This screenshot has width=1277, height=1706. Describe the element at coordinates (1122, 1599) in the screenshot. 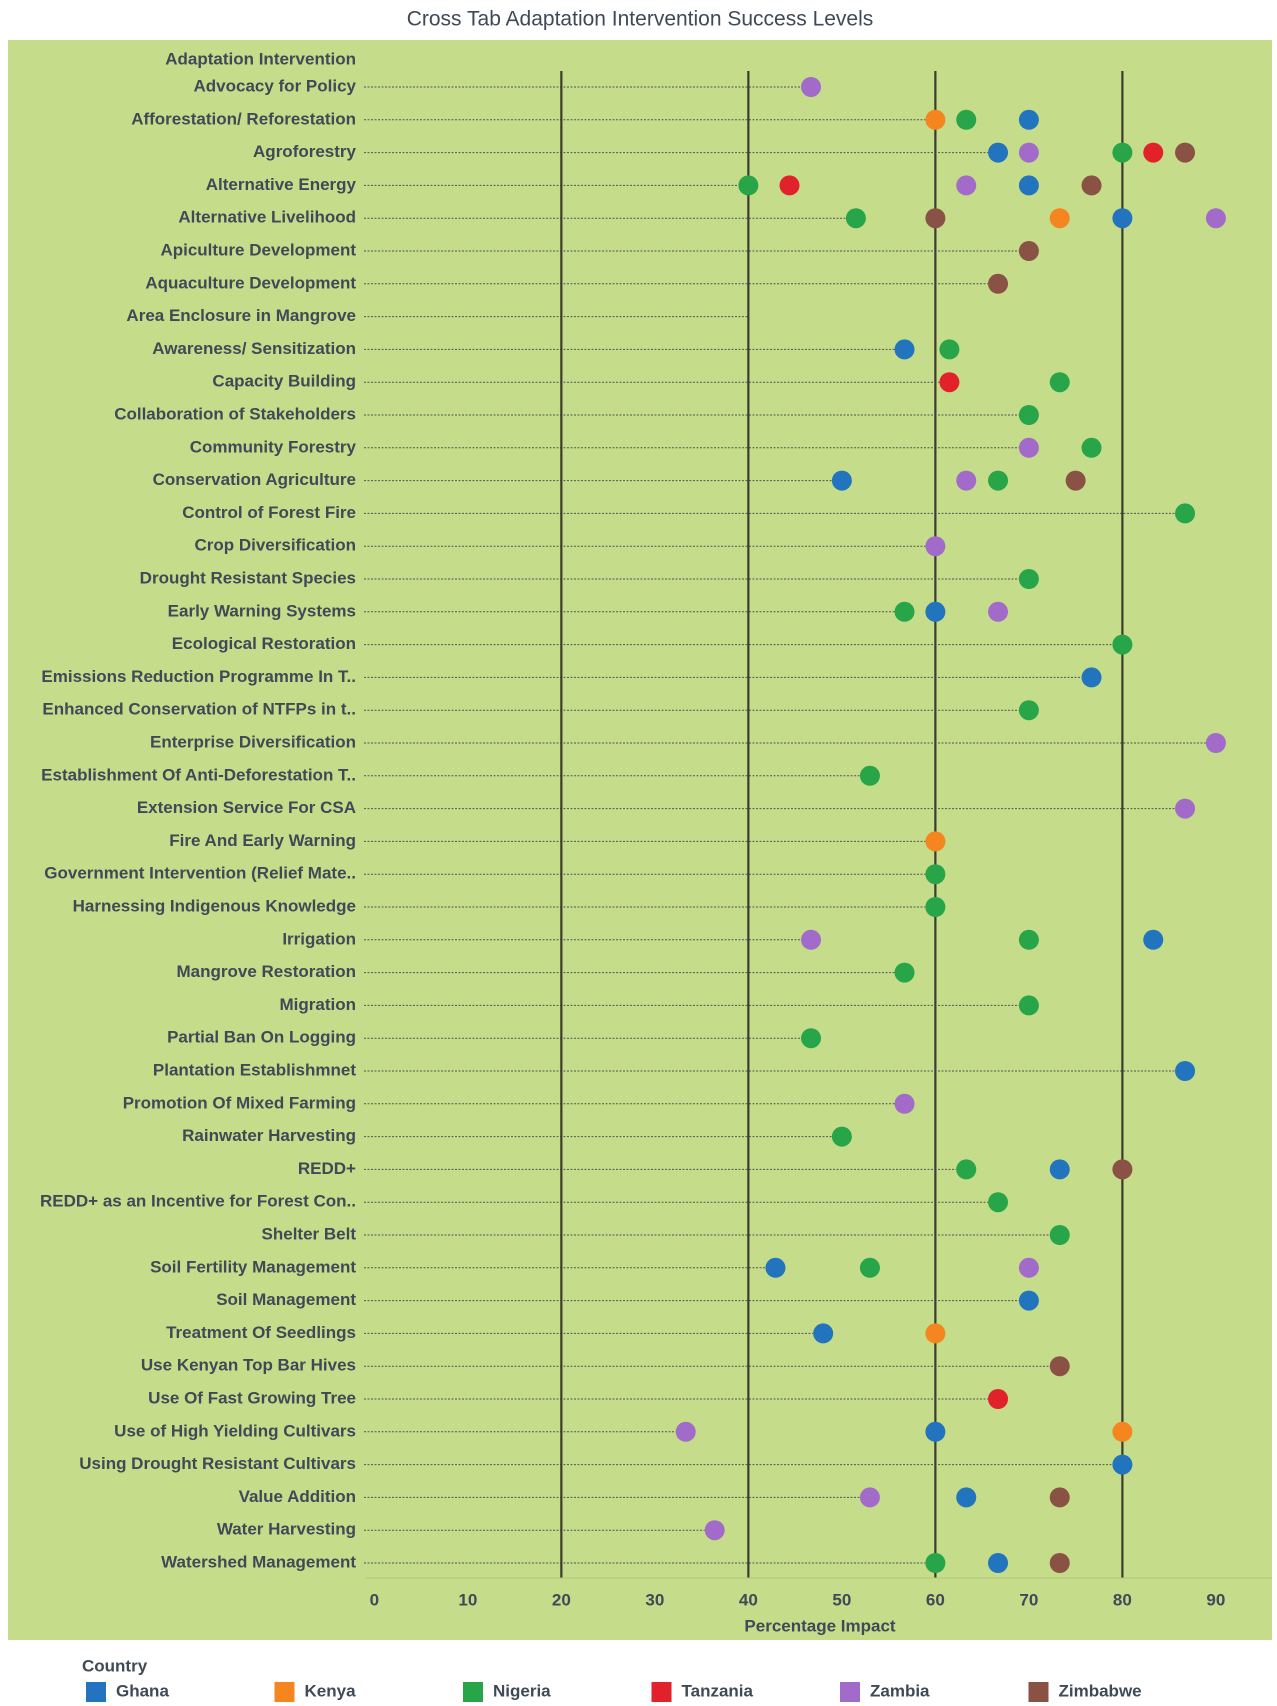

I see `x-tick-label: 80` at that location.